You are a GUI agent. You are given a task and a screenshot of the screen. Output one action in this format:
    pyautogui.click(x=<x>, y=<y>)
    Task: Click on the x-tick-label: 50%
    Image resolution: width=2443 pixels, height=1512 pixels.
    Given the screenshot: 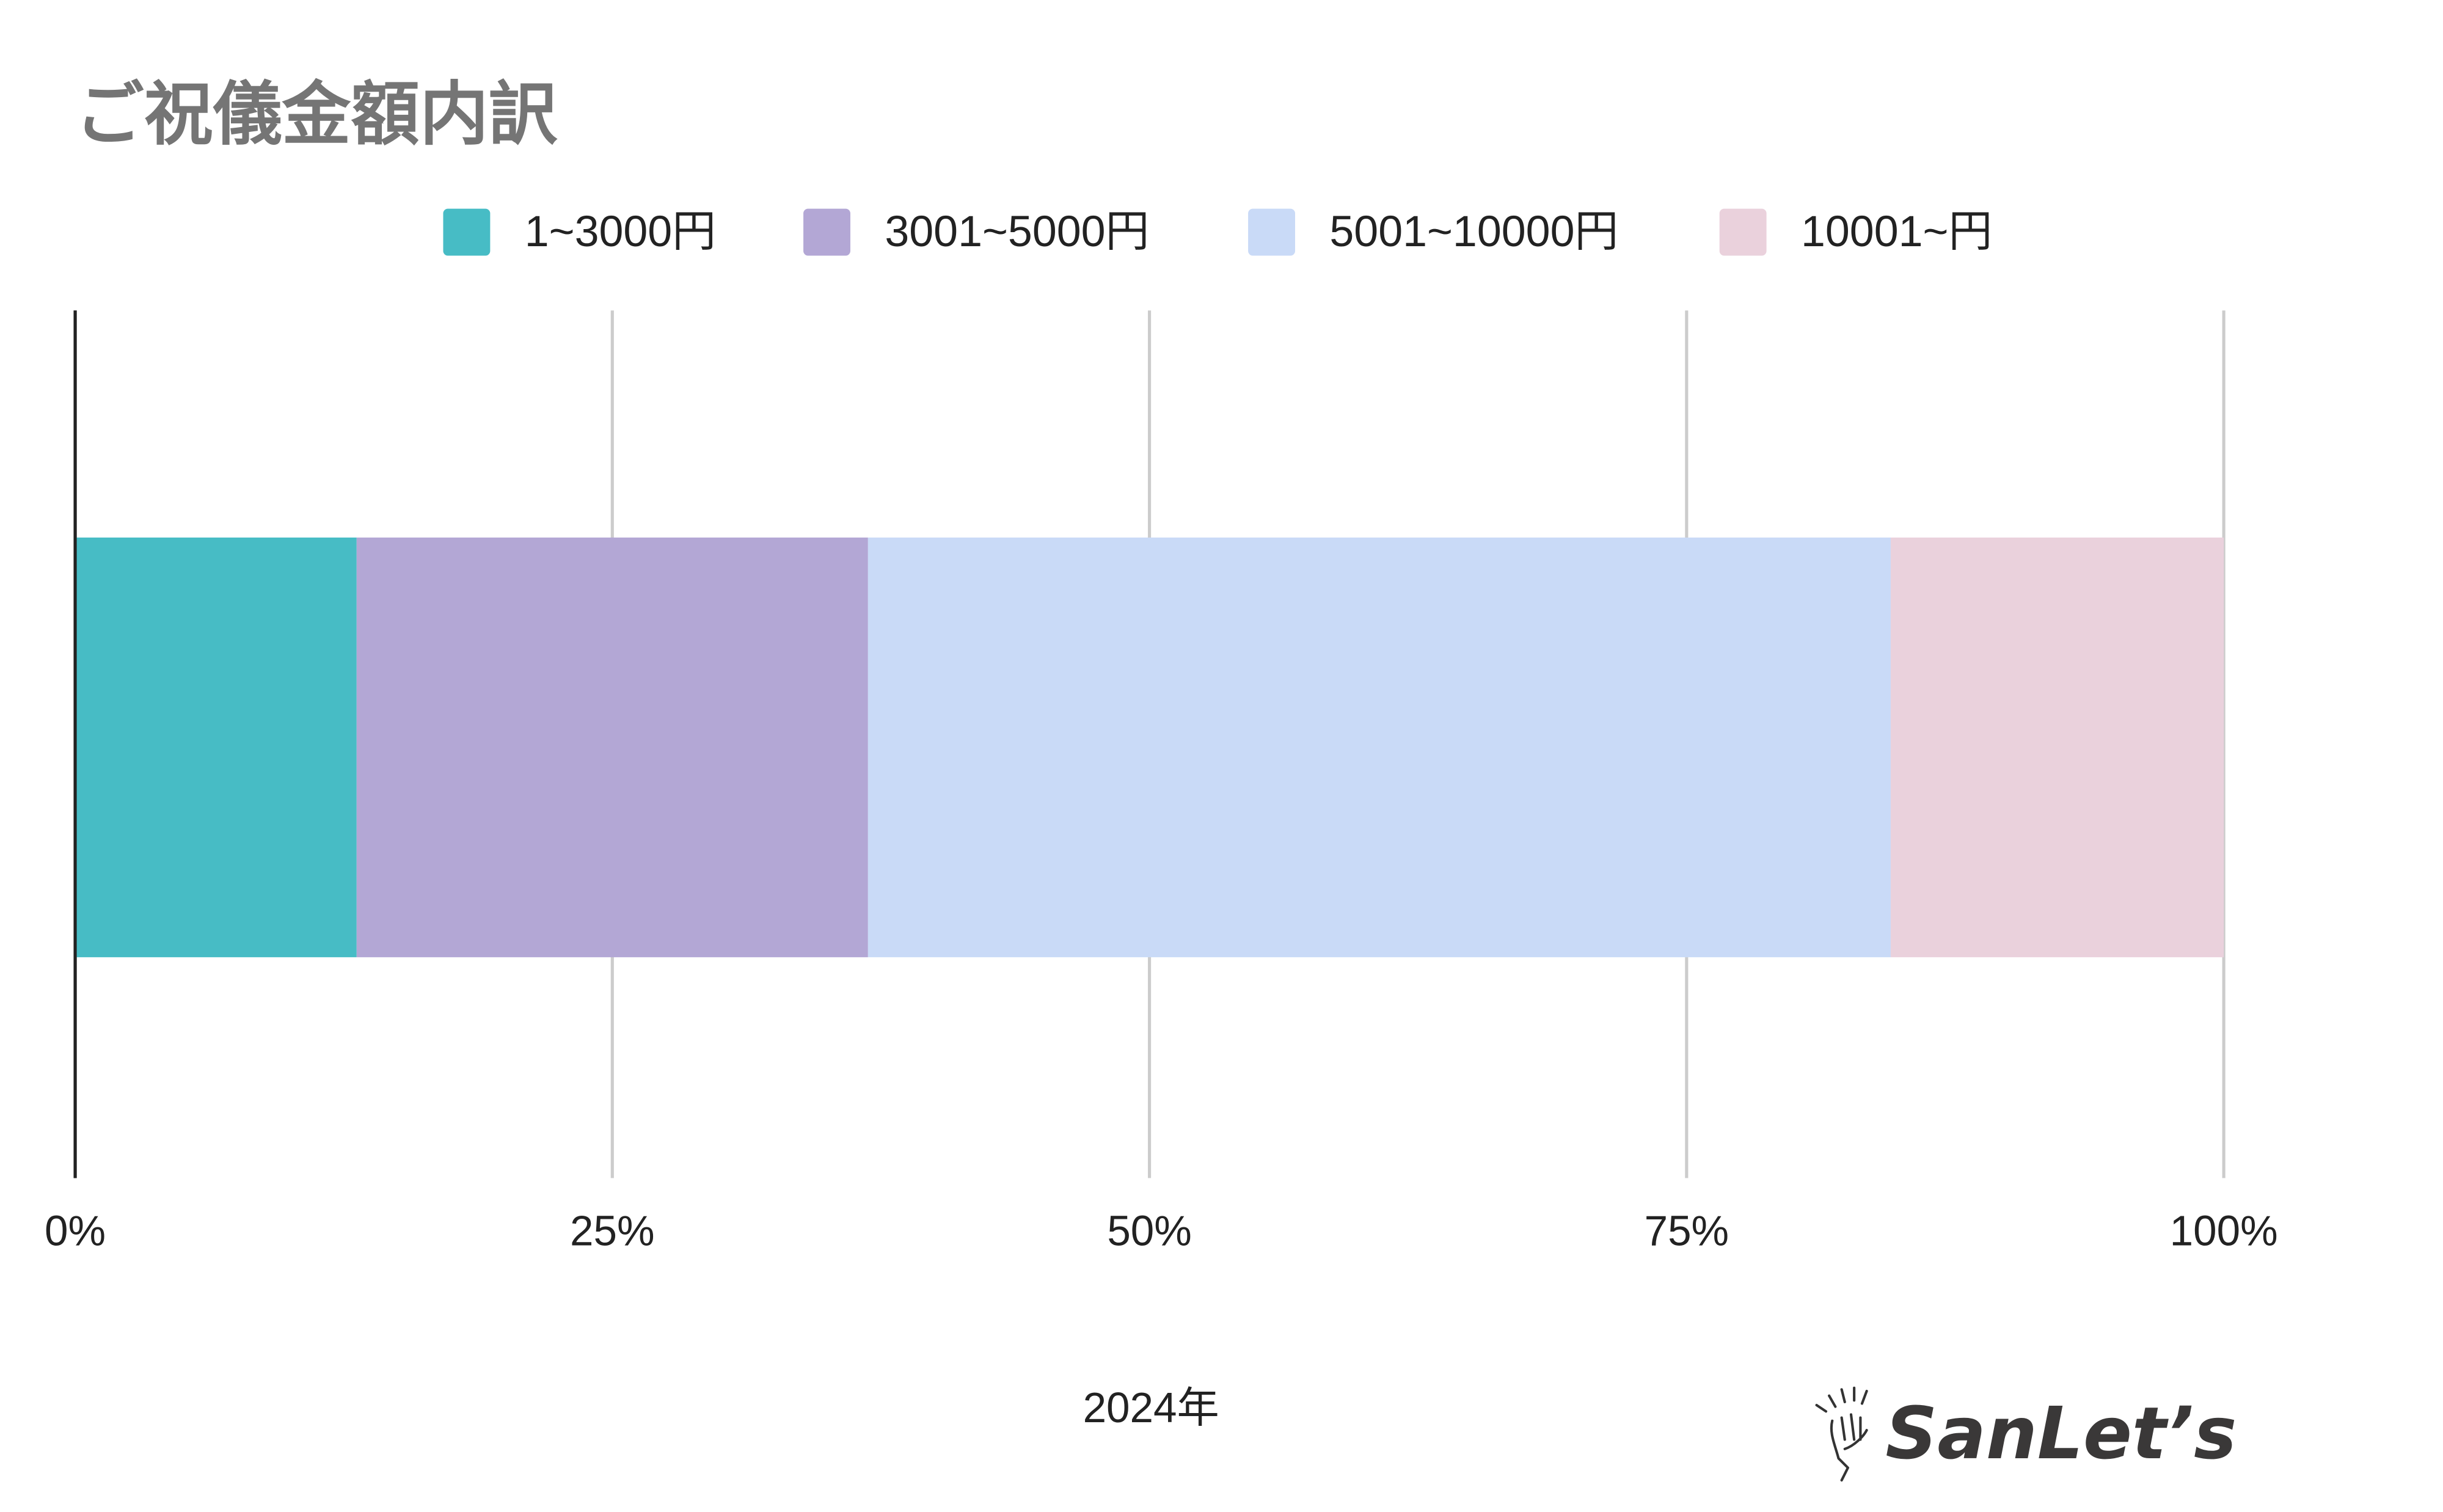 What is the action you would take?
    pyautogui.click(x=1149, y=1231)
    